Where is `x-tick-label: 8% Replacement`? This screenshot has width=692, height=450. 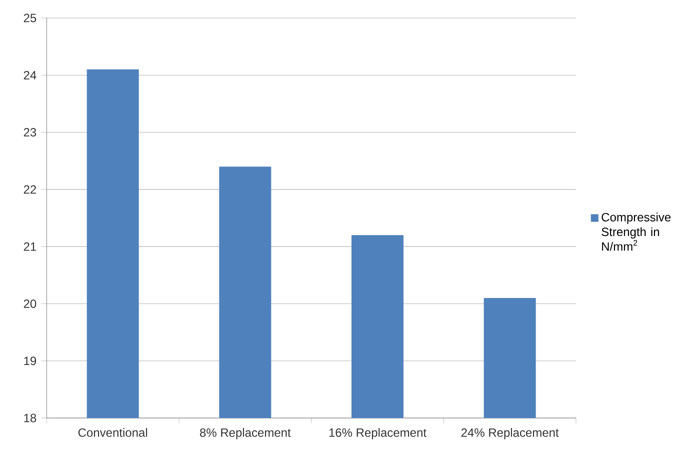
x-tick-label: 8% Replacement is located at coordinates (245, 434).